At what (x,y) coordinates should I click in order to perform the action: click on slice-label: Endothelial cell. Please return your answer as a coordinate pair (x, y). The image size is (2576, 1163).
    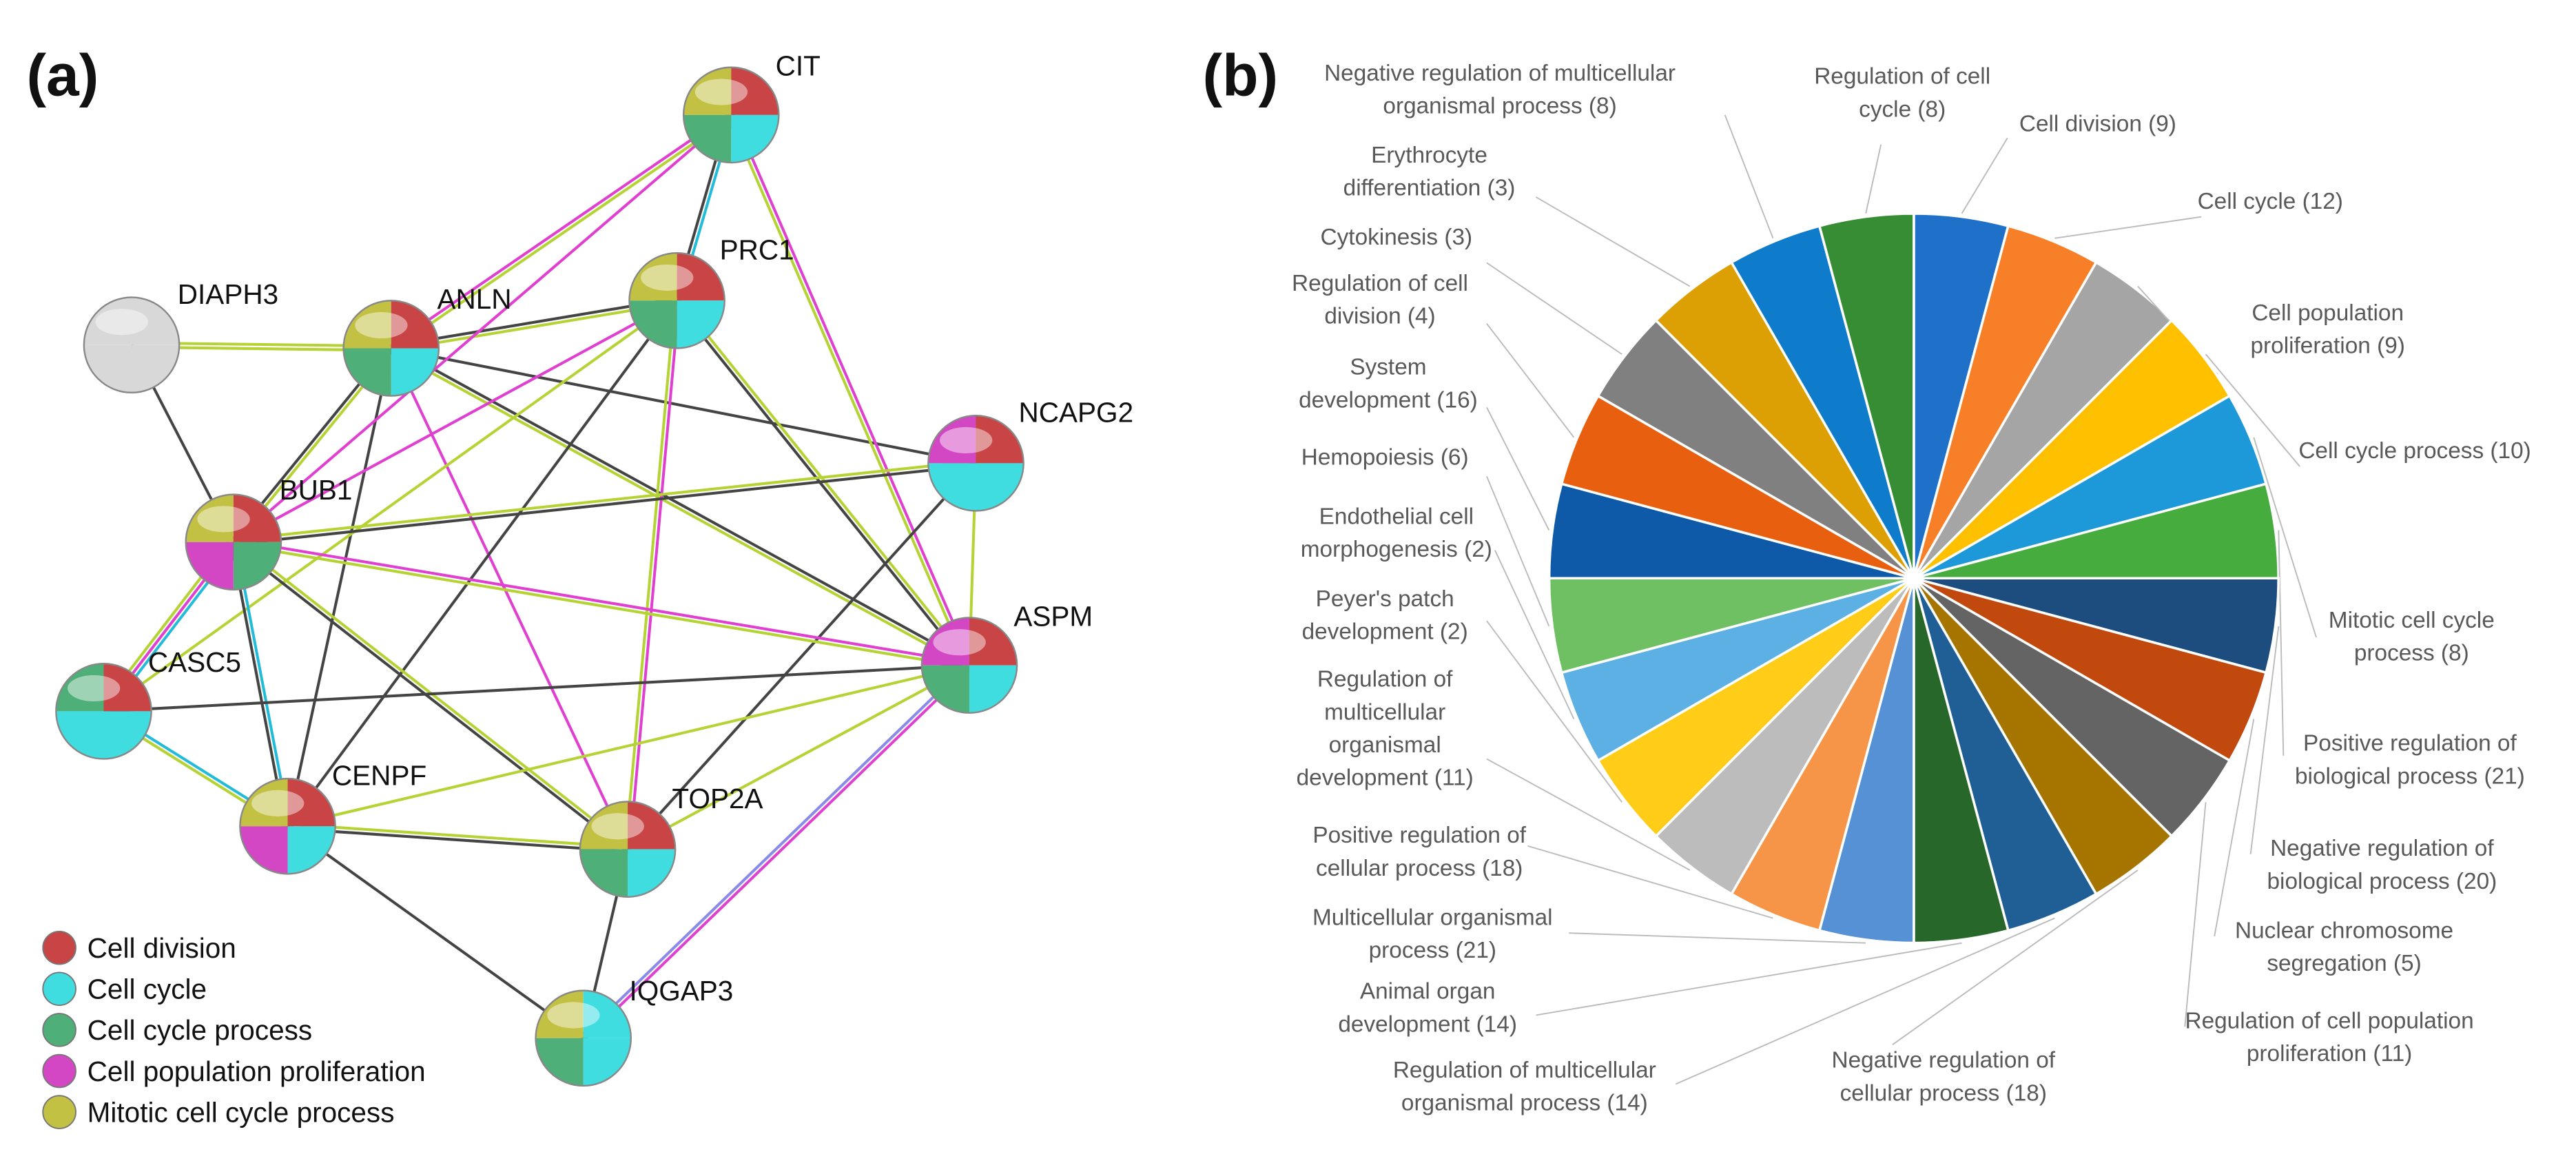
    Looking at the image, I should click on (1396, 517).